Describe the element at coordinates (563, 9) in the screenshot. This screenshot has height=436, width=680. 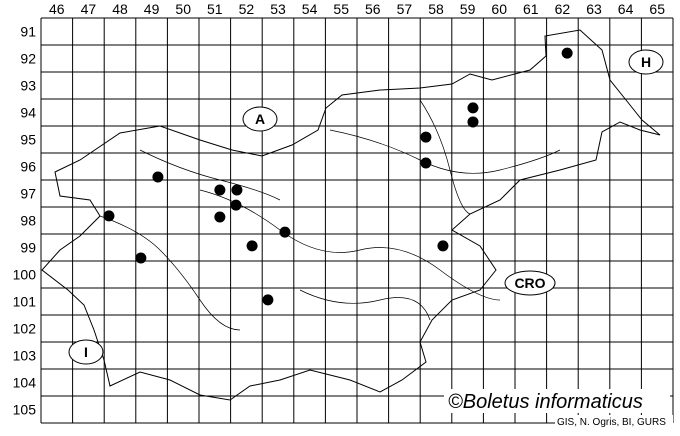
I see `column-label: 62` at that location.